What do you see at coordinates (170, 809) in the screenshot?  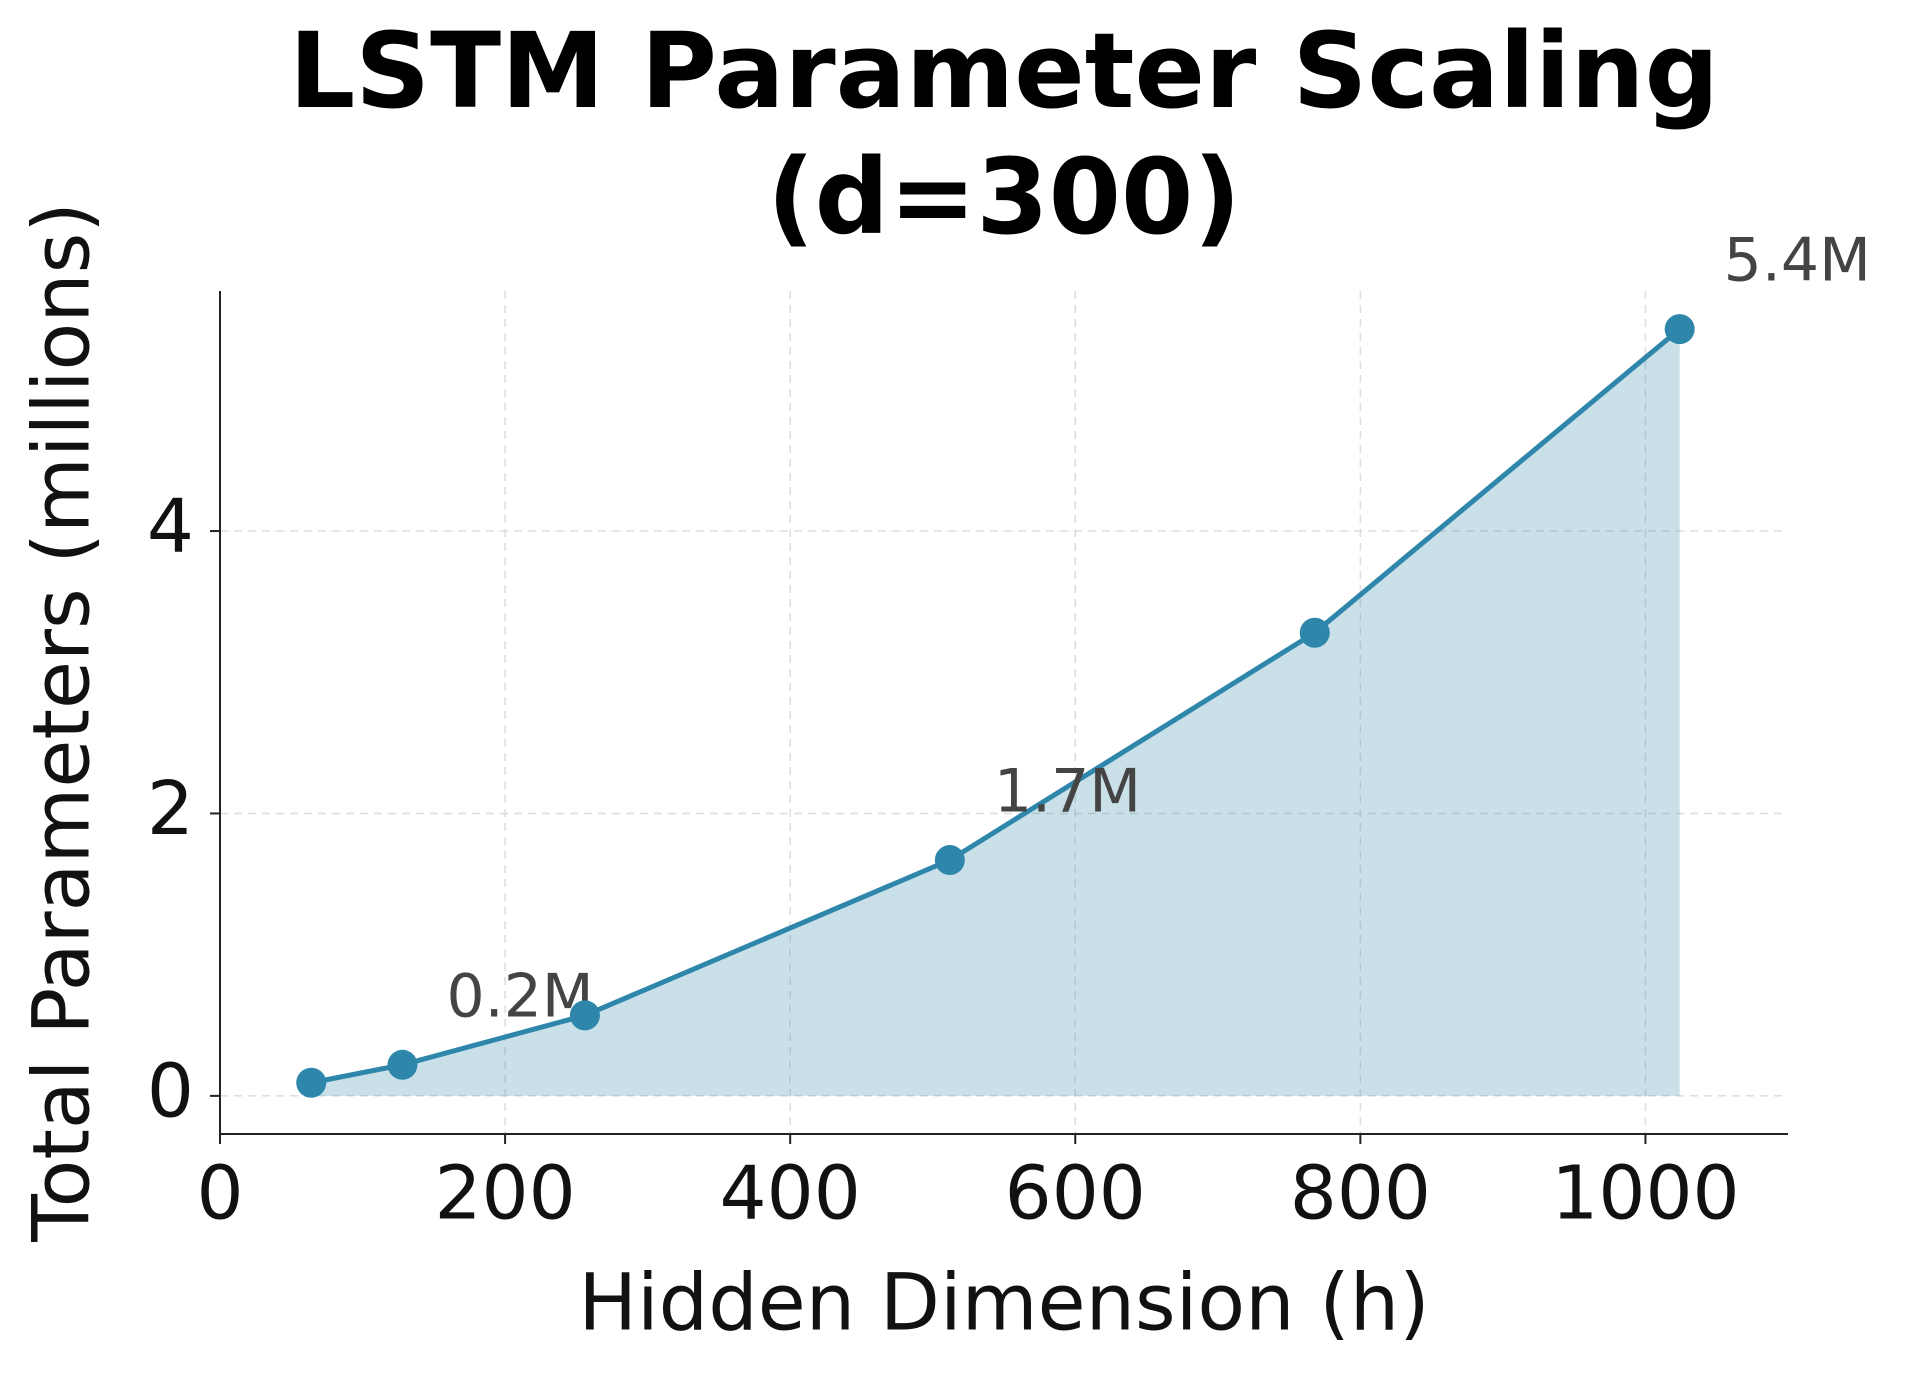 I see `y-tick-label: 2` at bounding box center [170, 809].